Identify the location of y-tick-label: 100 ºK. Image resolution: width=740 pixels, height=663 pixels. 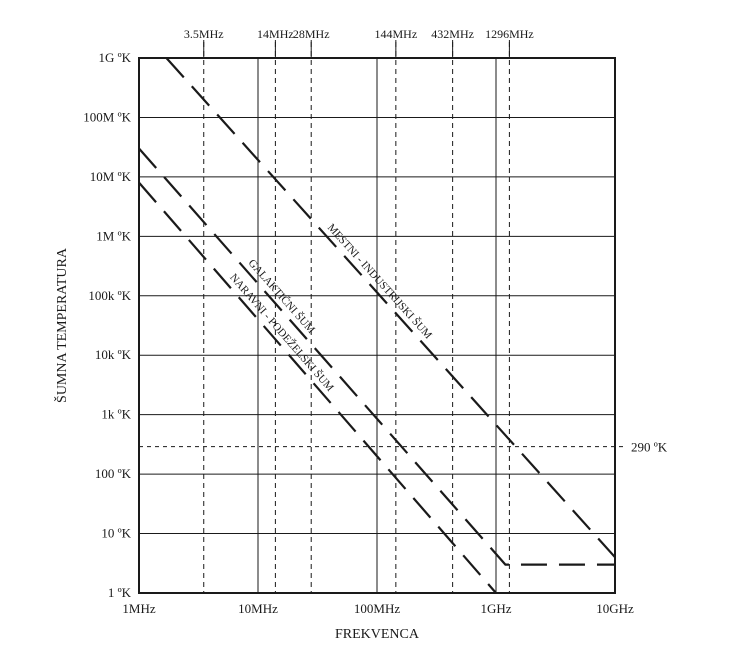
(113, 473).